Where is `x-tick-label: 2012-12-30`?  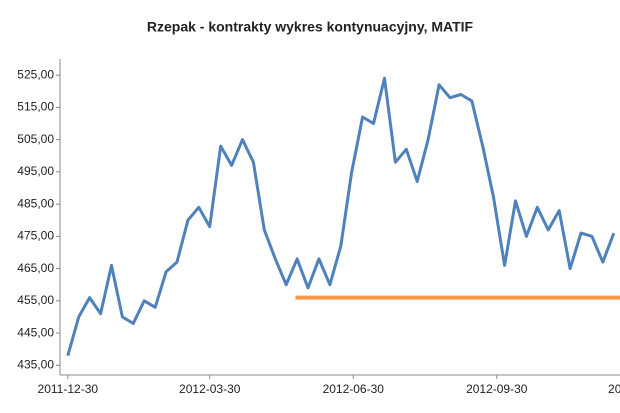
x-tick-label: 2012-12-30 is located at coordinates (614, 389).